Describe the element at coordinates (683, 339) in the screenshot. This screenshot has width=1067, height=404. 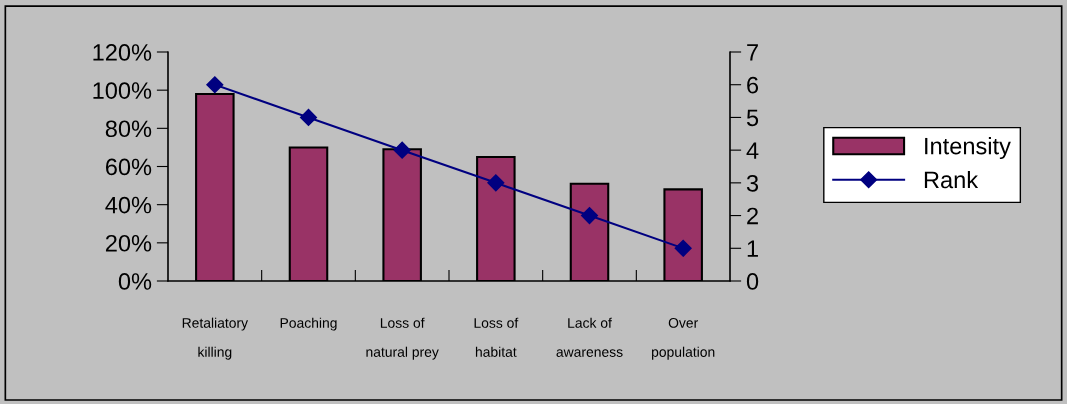
I see `category-label: Over population` at that location.